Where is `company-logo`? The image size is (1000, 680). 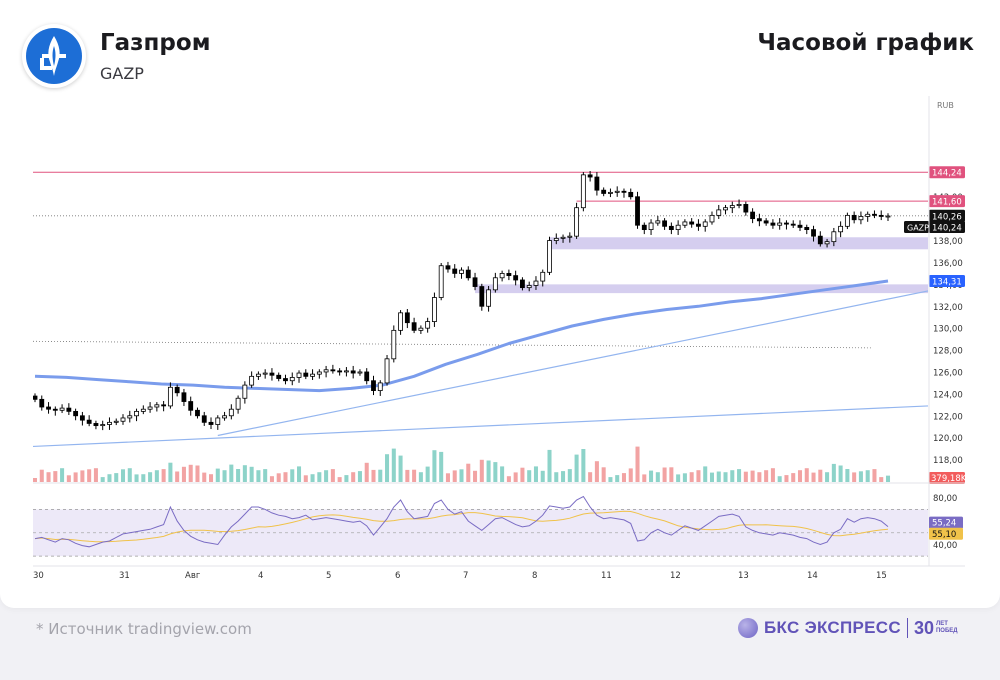 company-logo is located at coordinates (54, 56).